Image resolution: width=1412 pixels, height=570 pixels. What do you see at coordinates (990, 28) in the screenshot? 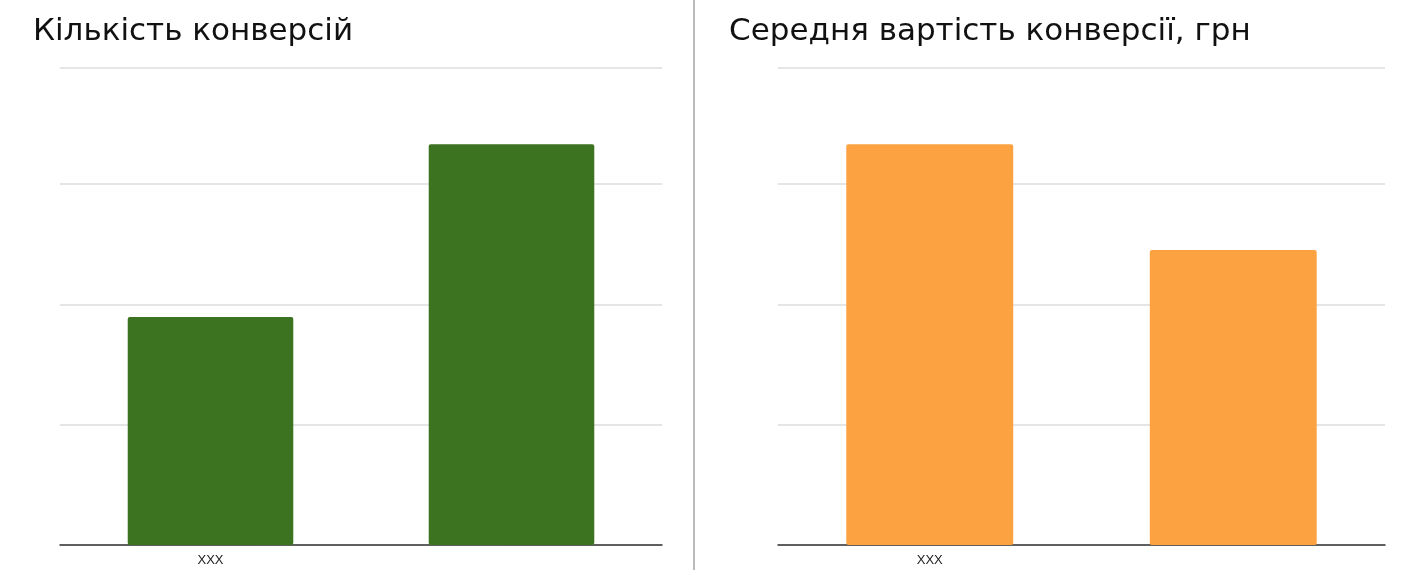
I see `chart-title: Середня вартість конверсії, грн` at bounding box center [990, 28].